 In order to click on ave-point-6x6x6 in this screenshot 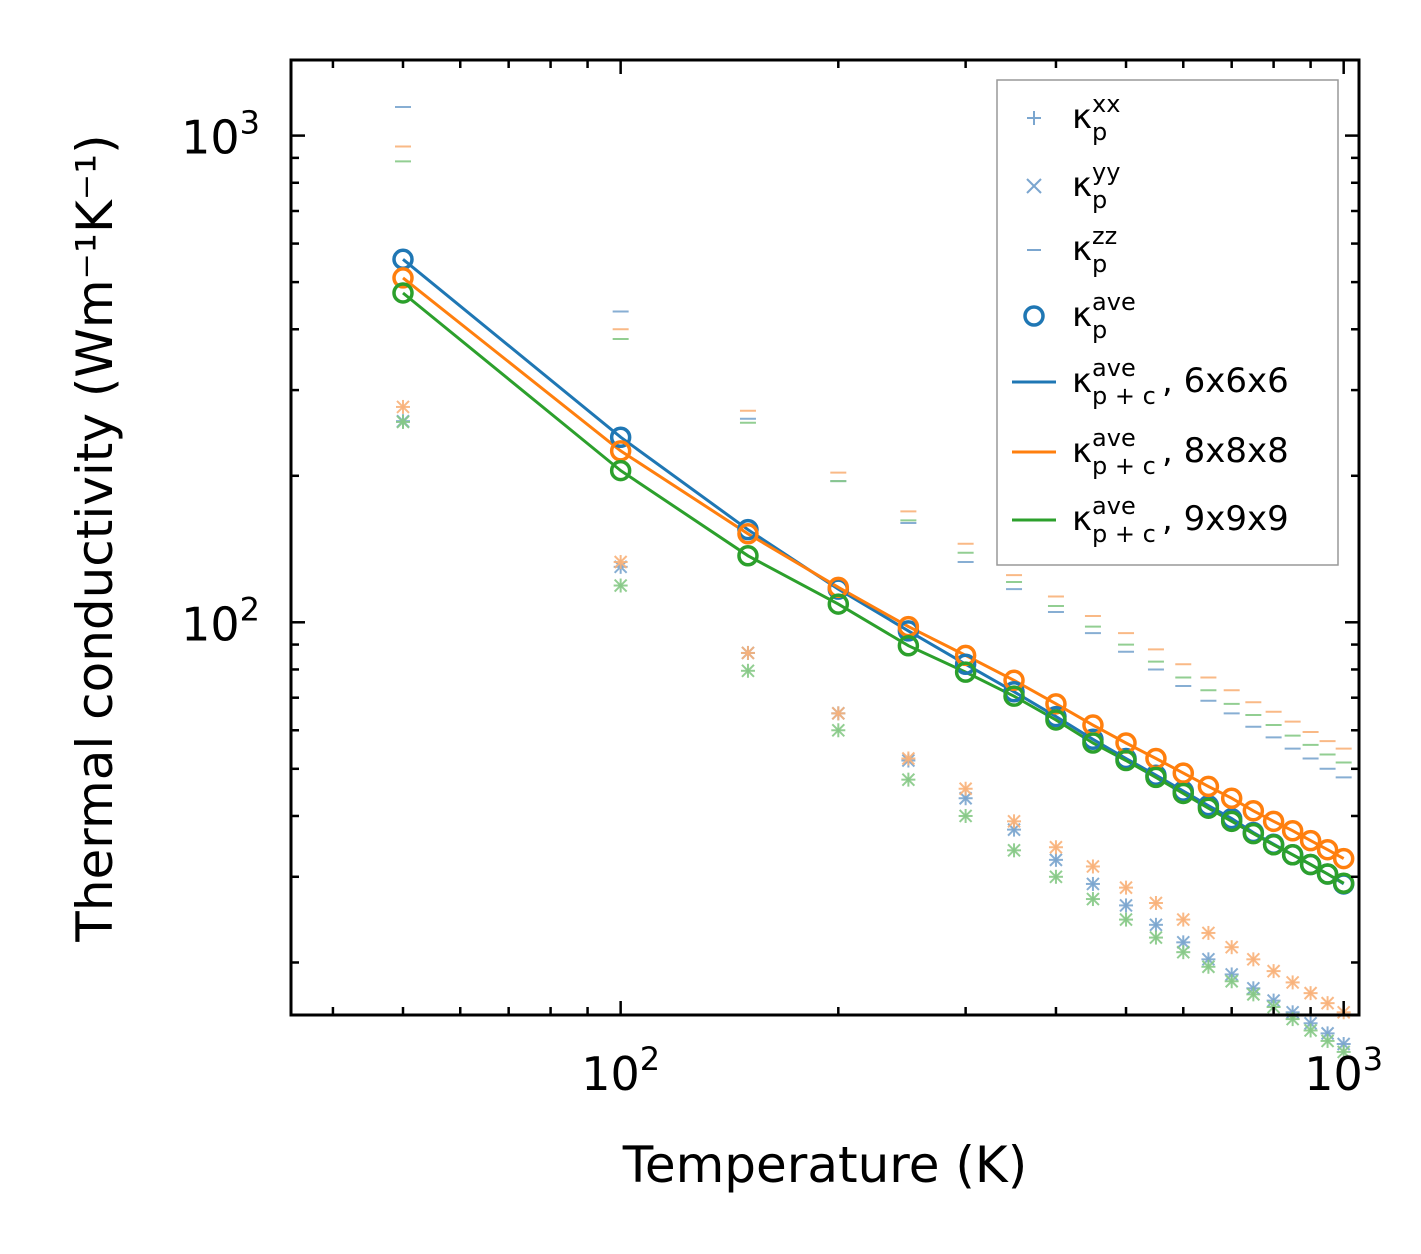, I will do `click(620, 437)`.